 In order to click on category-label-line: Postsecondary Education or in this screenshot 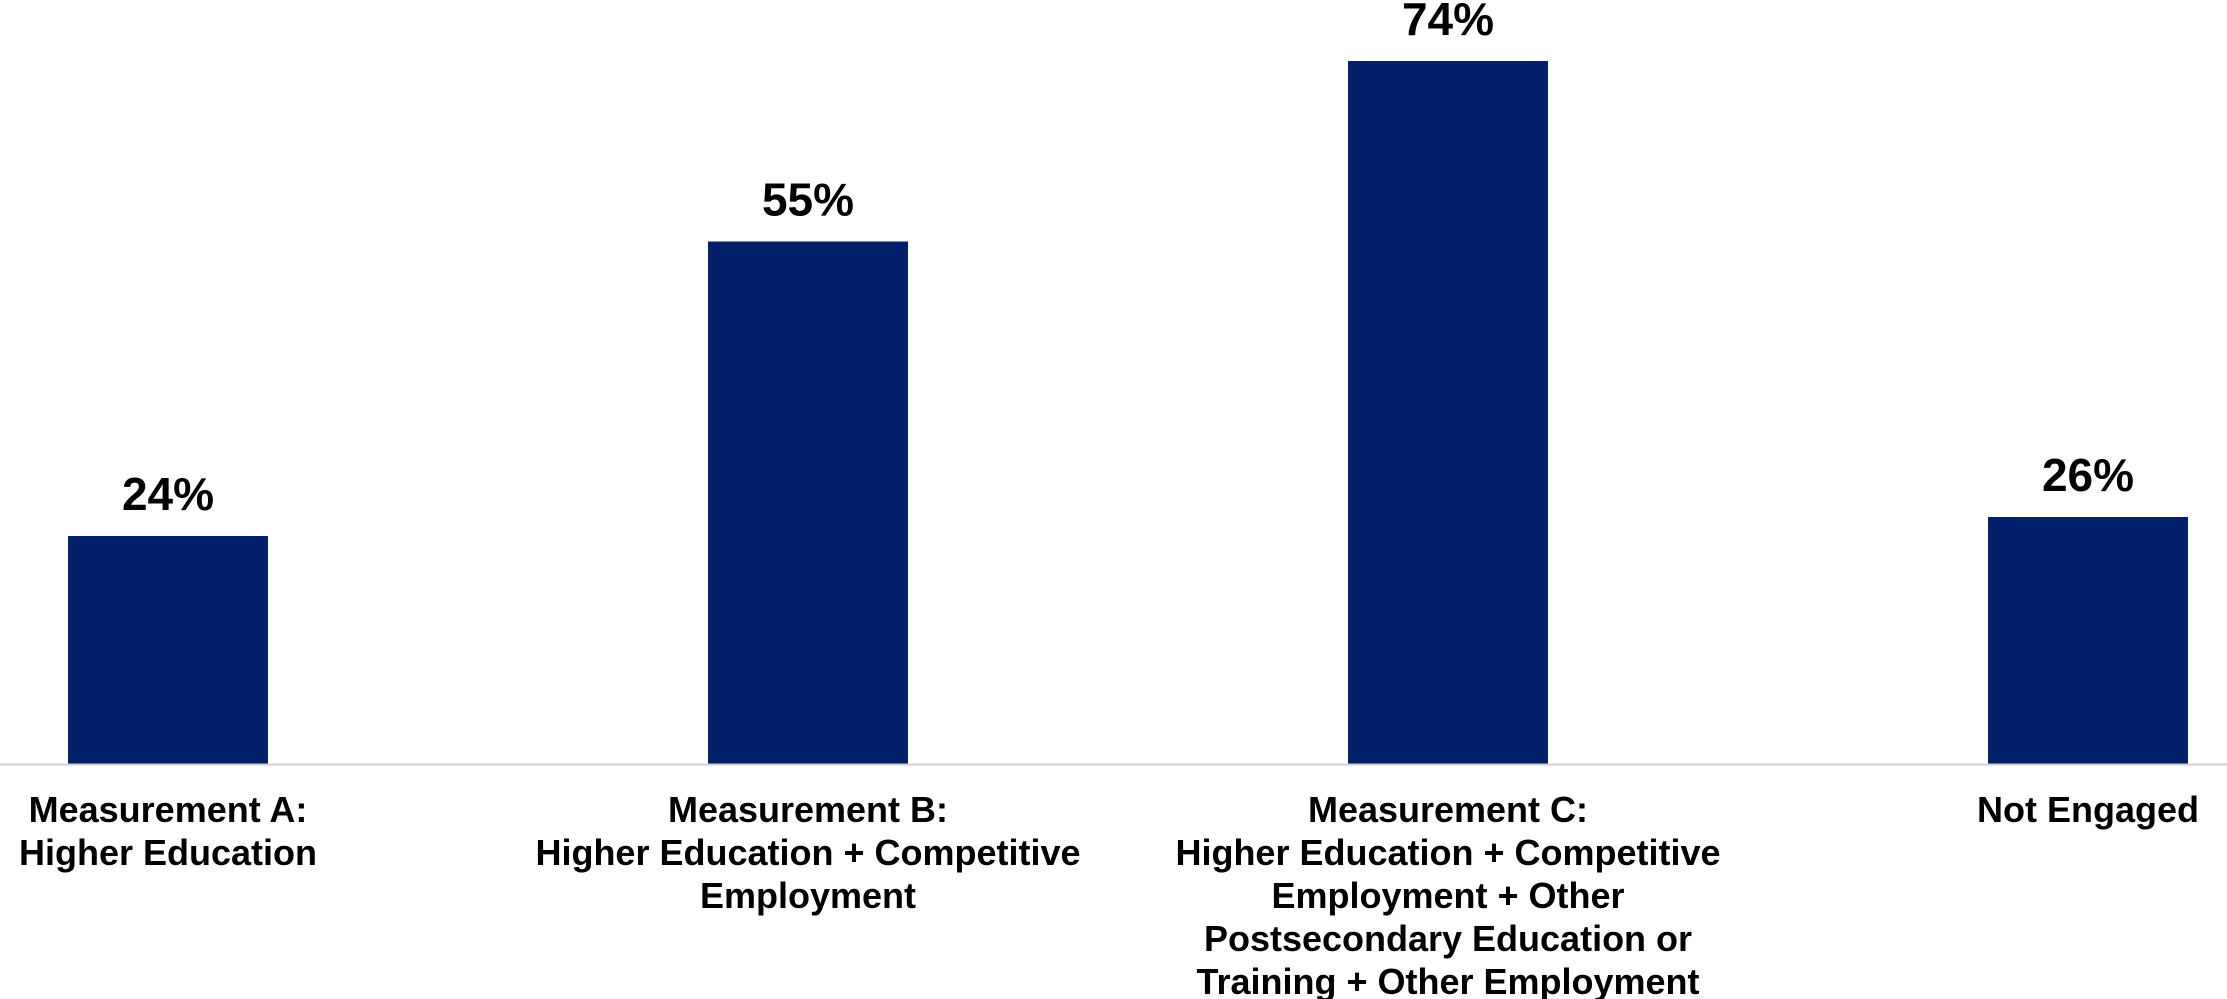, I will do `click(1448, 938)`.